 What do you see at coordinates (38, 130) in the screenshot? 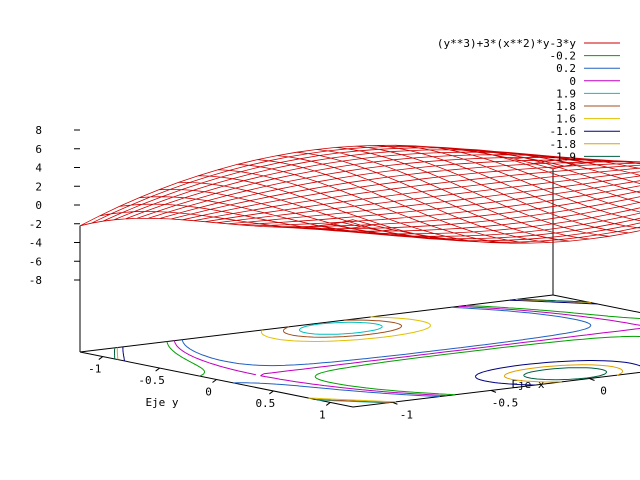
I see `z-tick-label-0: 8` at bounding box center [38, 130].